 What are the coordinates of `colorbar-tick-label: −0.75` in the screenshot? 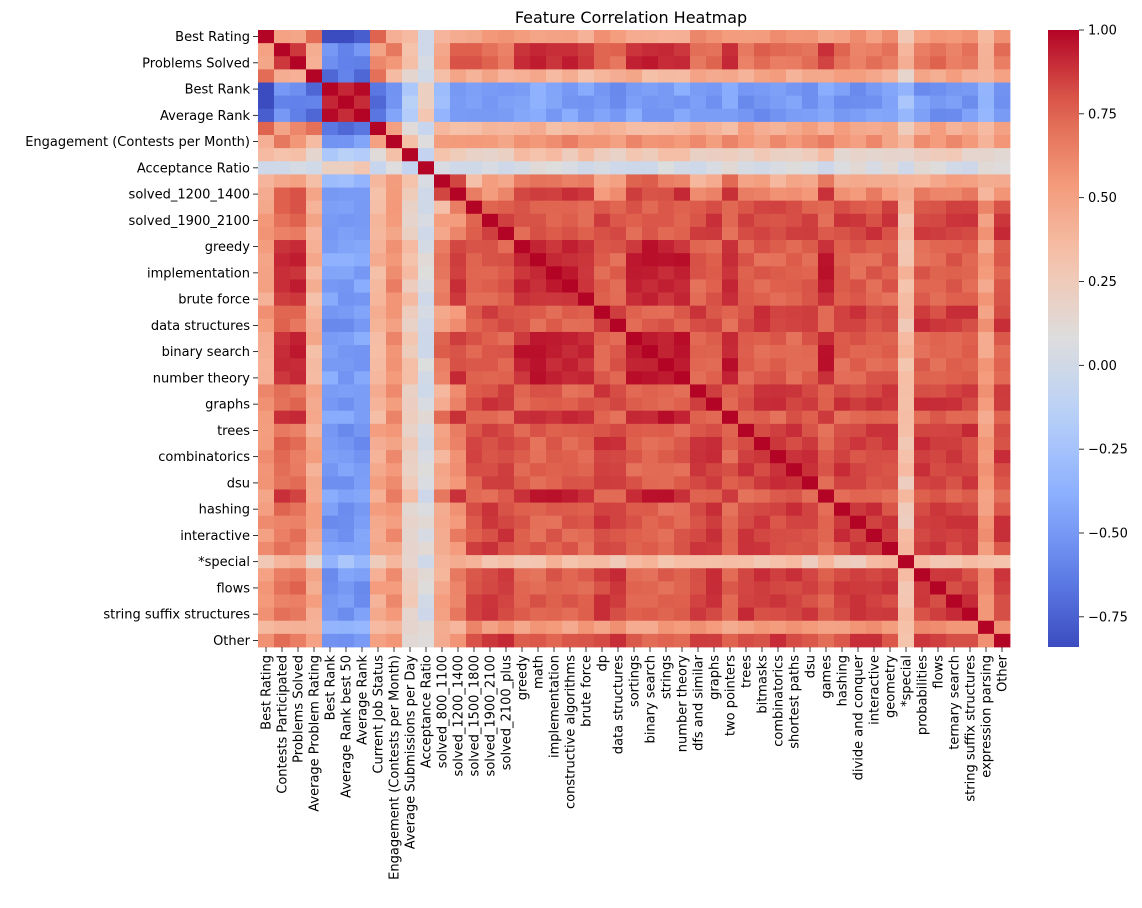 It's located at (1108, 617).